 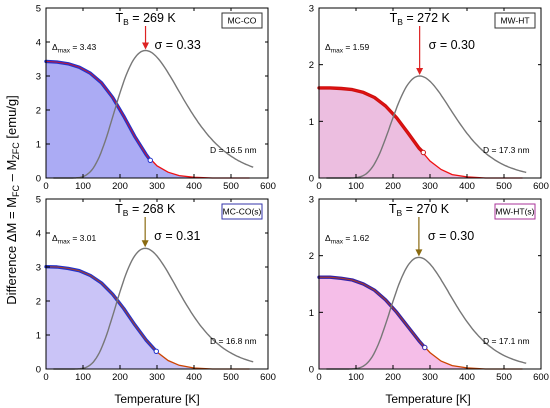 What do you see at coordinates (16, 190) in the screenshot?
I see `y-axis-title-sub1: FC` at bounding box center [16, 190].